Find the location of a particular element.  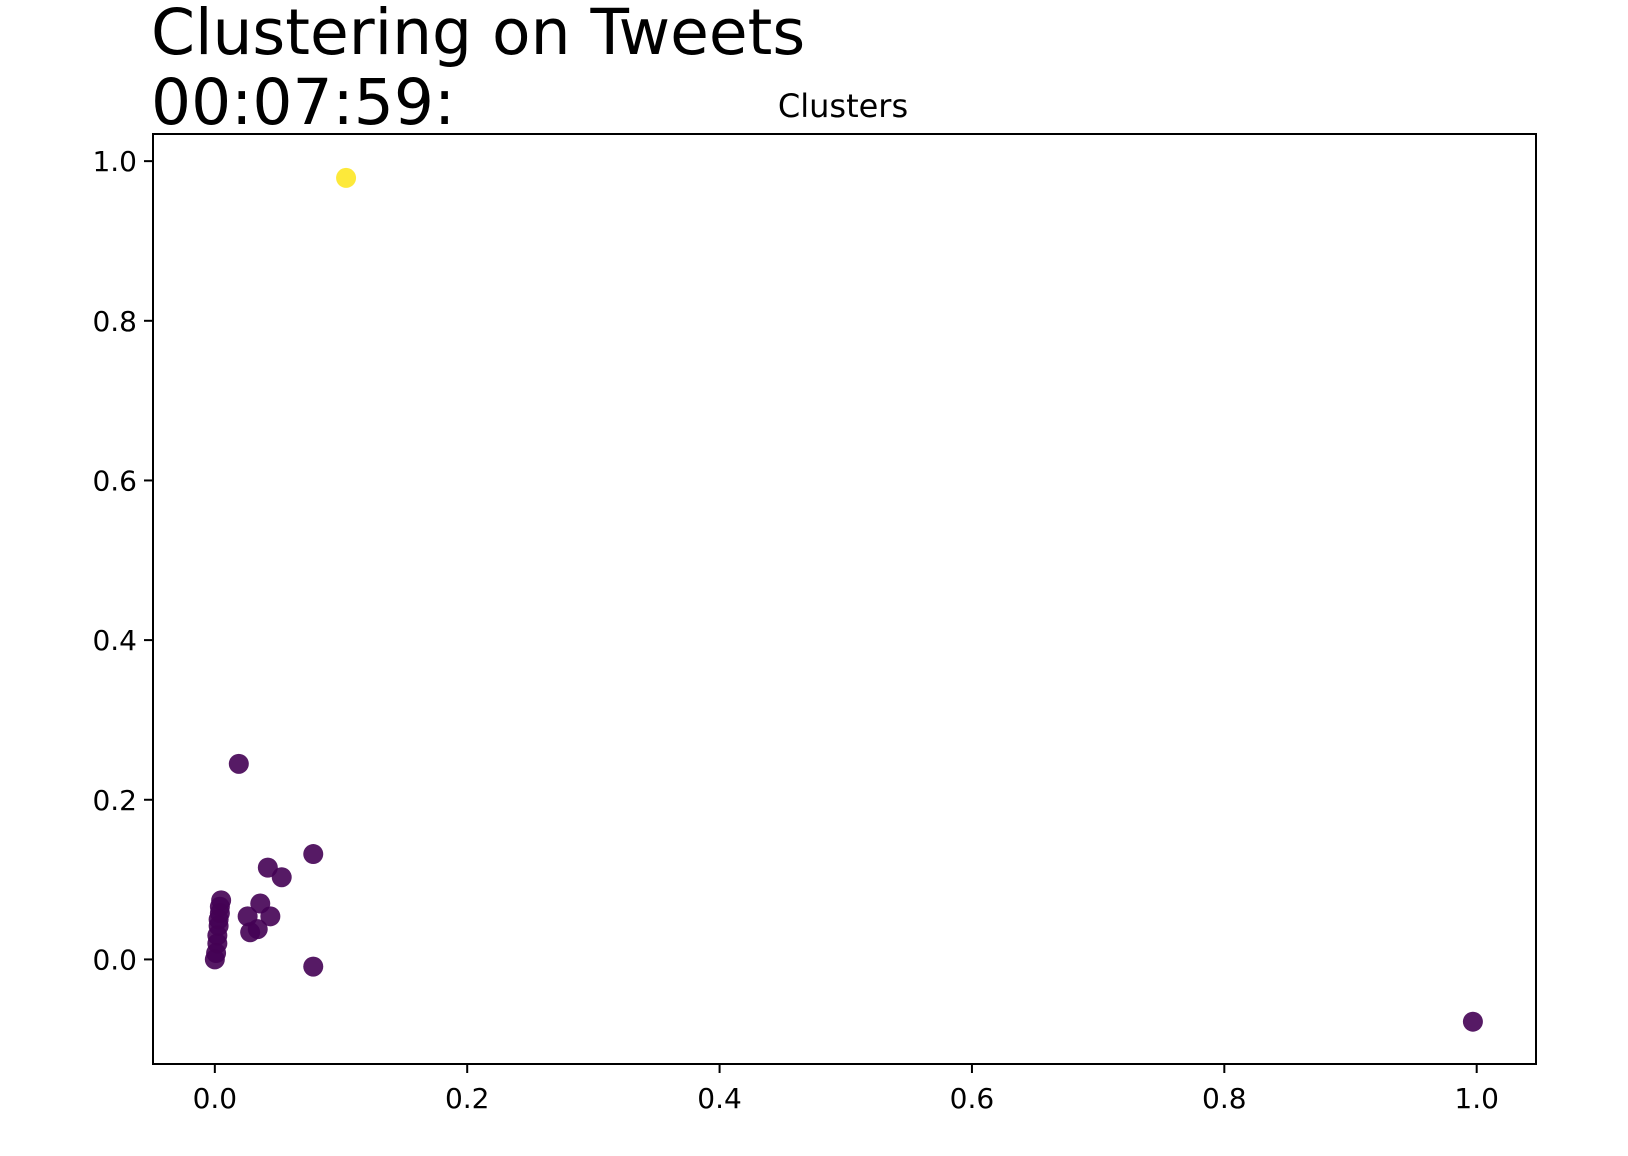

y-tick-label-0: 0.0 is located at coordinates (114, 959).